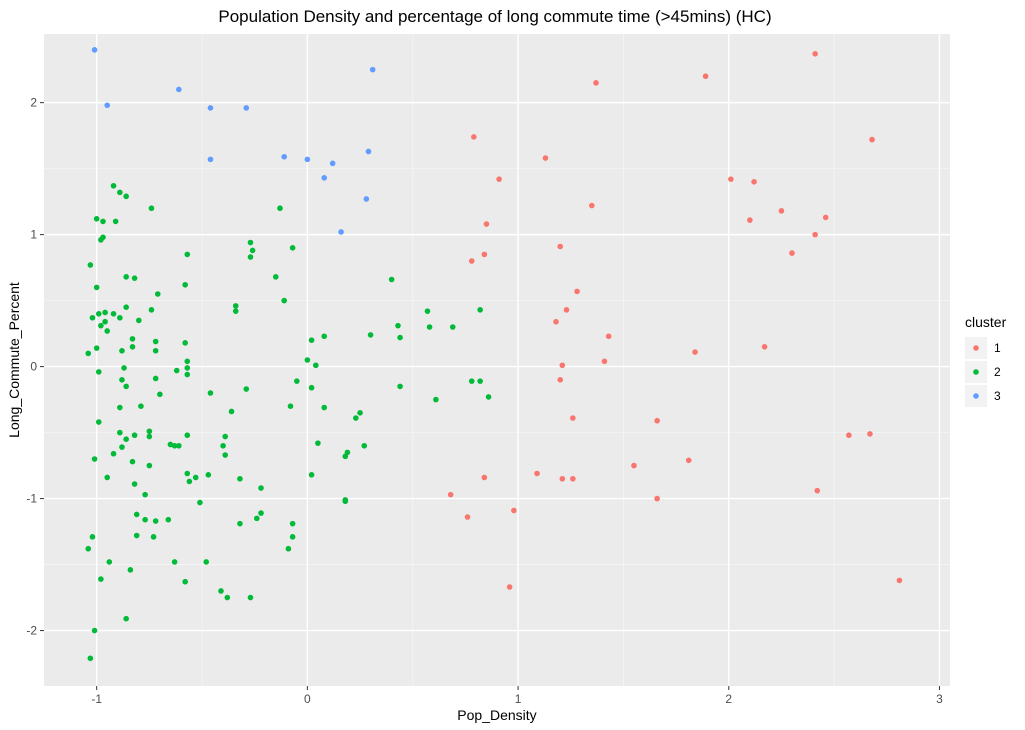 The height and width of the screenshot is (730, 1025). Describe the element at coordinates (997, 372) in the screenshot. I see `legend-label-2: 2` at that location.